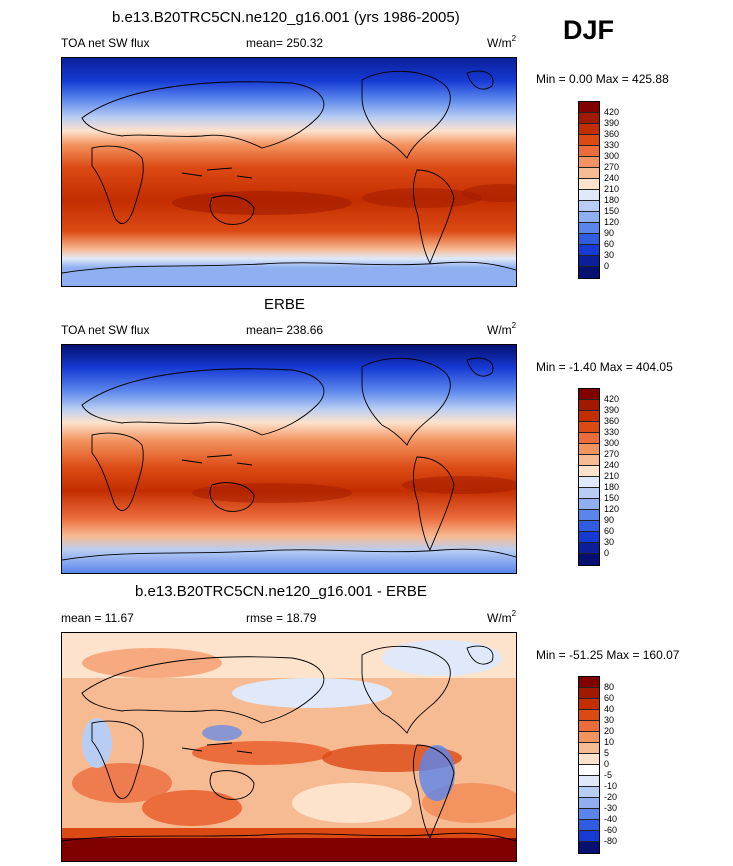 Image resolution: width=733 pixels, height=866 pixels. Describe the element at coordinates (589, 30) in the screenshot. I see `season-label: DJF` at that location.